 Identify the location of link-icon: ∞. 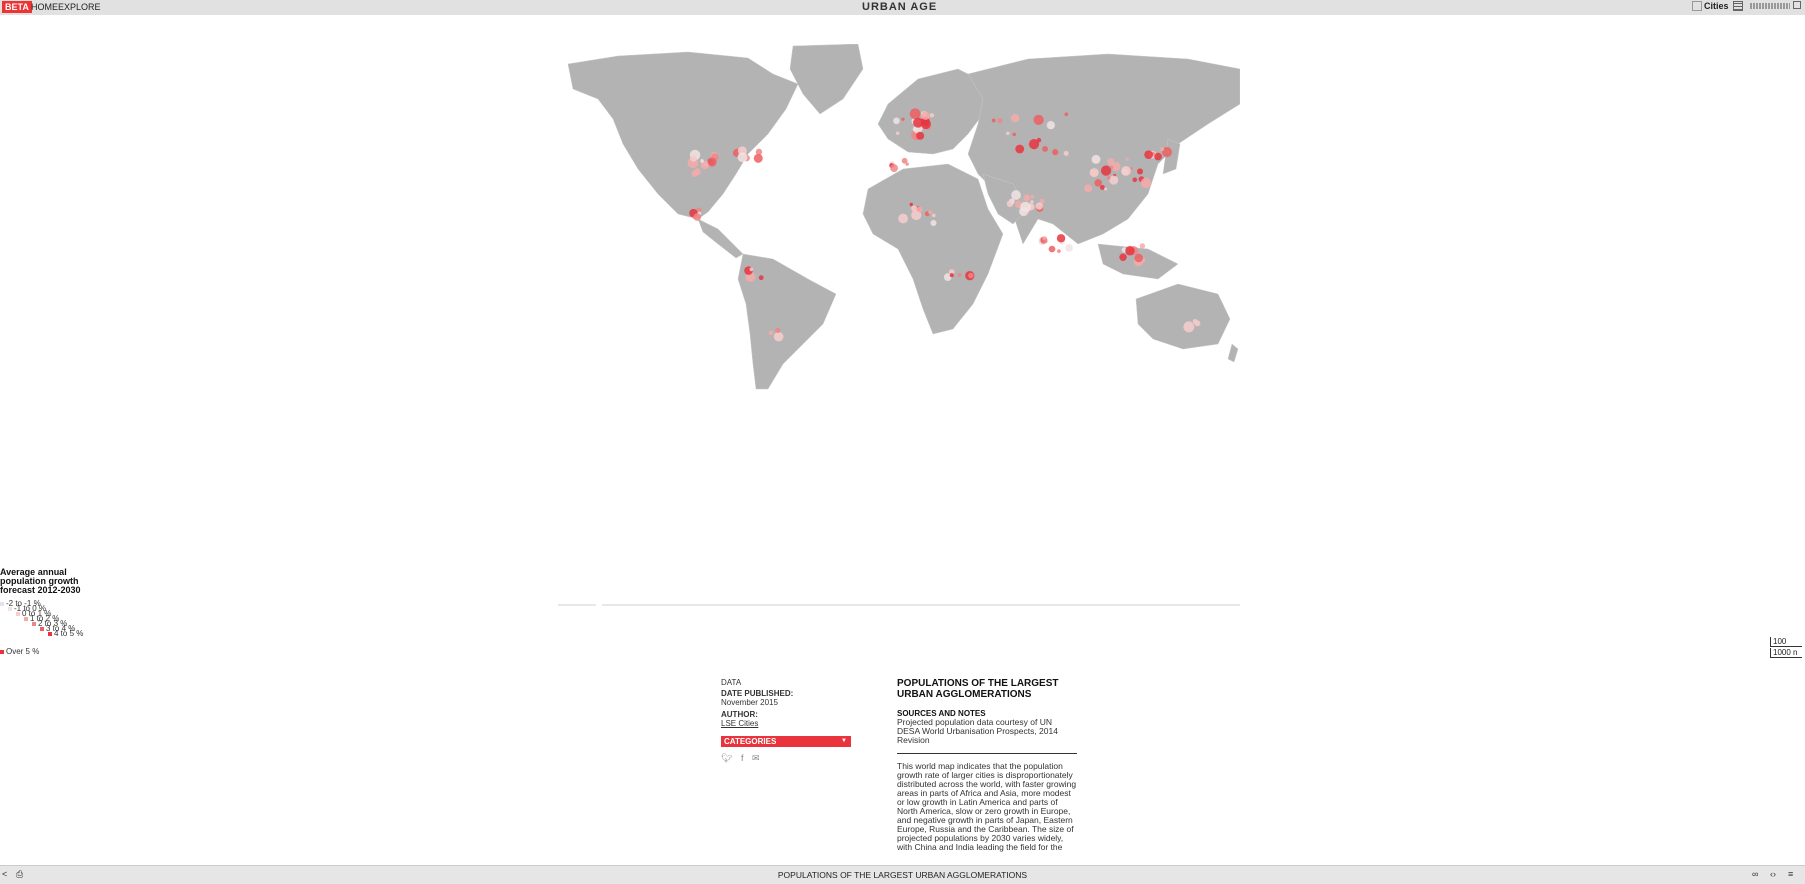
(1755, 874).